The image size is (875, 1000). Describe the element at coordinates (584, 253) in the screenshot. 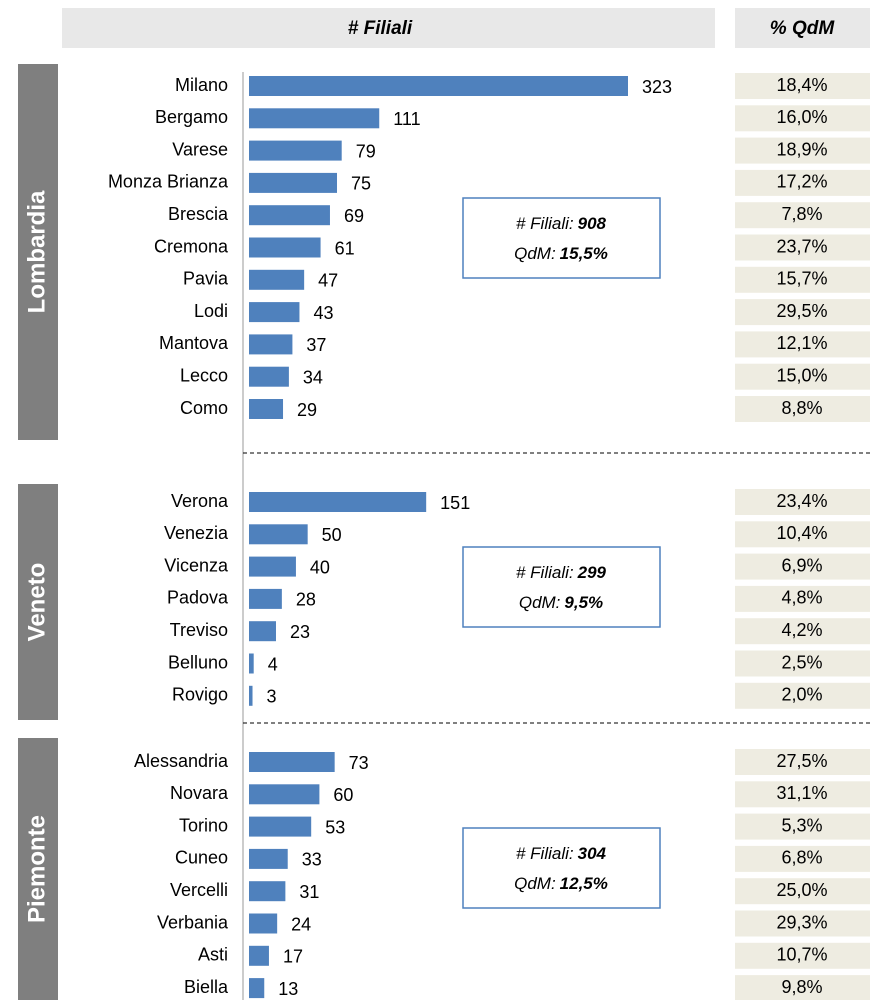

I see `summary-qdm-value: 15,5%` at that location.